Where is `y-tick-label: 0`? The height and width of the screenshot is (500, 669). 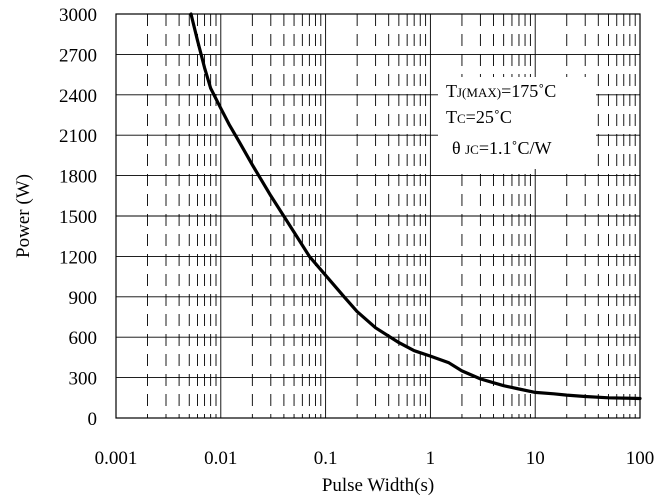
y-tick-label: 0 is located at coordinates (93, 419).